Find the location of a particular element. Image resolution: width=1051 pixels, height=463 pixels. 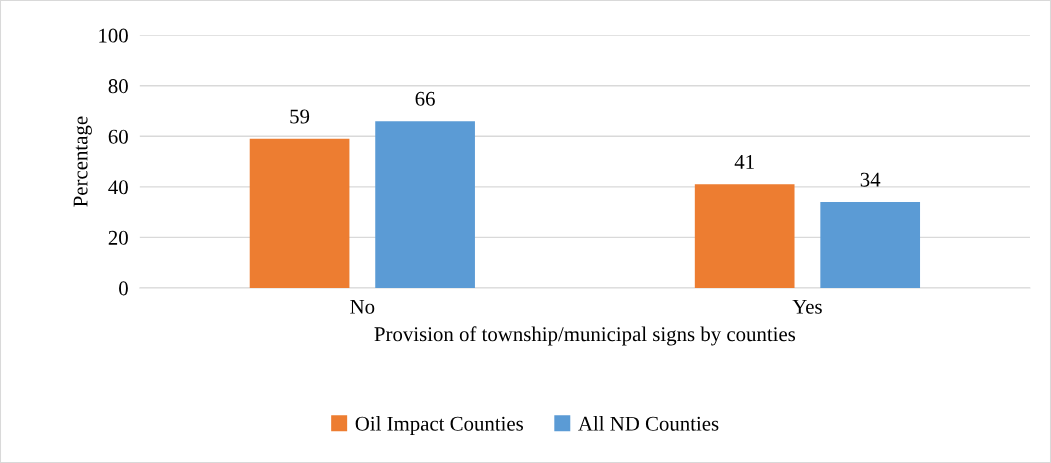

legend-label: All ND Counties is located at coordinates (648, 423).